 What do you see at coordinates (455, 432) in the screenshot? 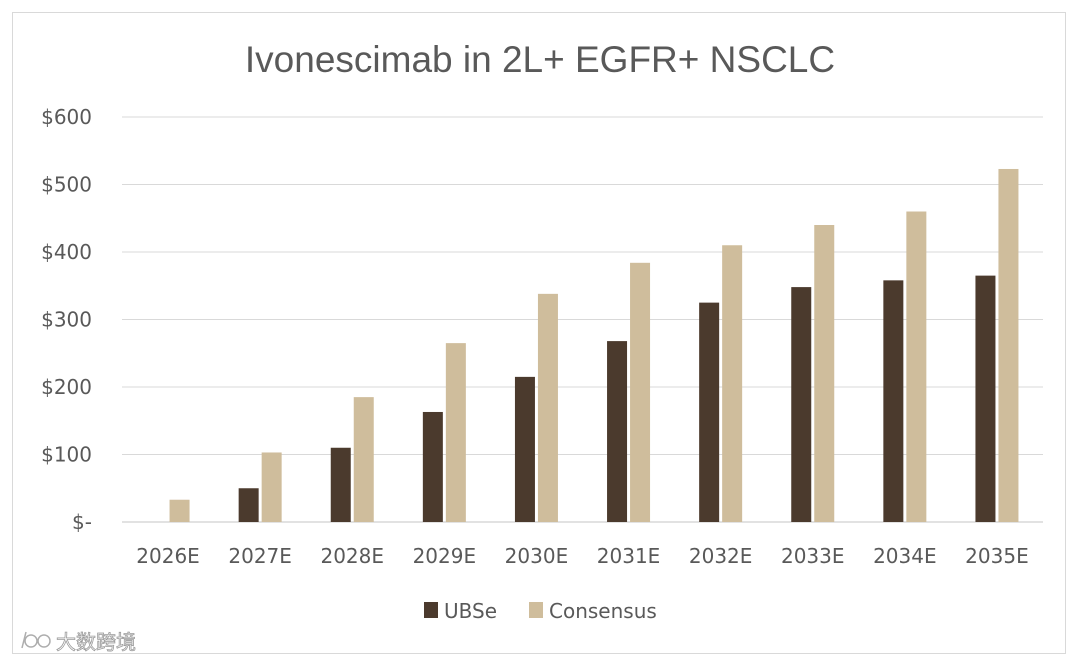
I see `bar-consensus-2029e` at bounding box center [455, 432].